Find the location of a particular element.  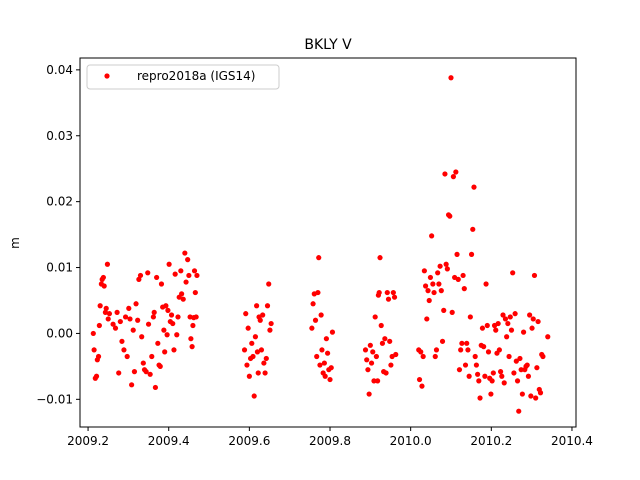

x-tick-label: 2009.6 is located at coordinates (249, 441).